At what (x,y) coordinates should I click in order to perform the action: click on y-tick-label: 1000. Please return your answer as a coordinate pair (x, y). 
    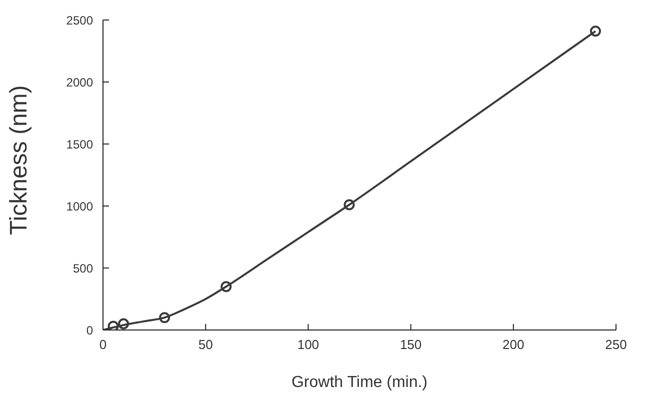
    Looking at the image, I should click on (80, 206).